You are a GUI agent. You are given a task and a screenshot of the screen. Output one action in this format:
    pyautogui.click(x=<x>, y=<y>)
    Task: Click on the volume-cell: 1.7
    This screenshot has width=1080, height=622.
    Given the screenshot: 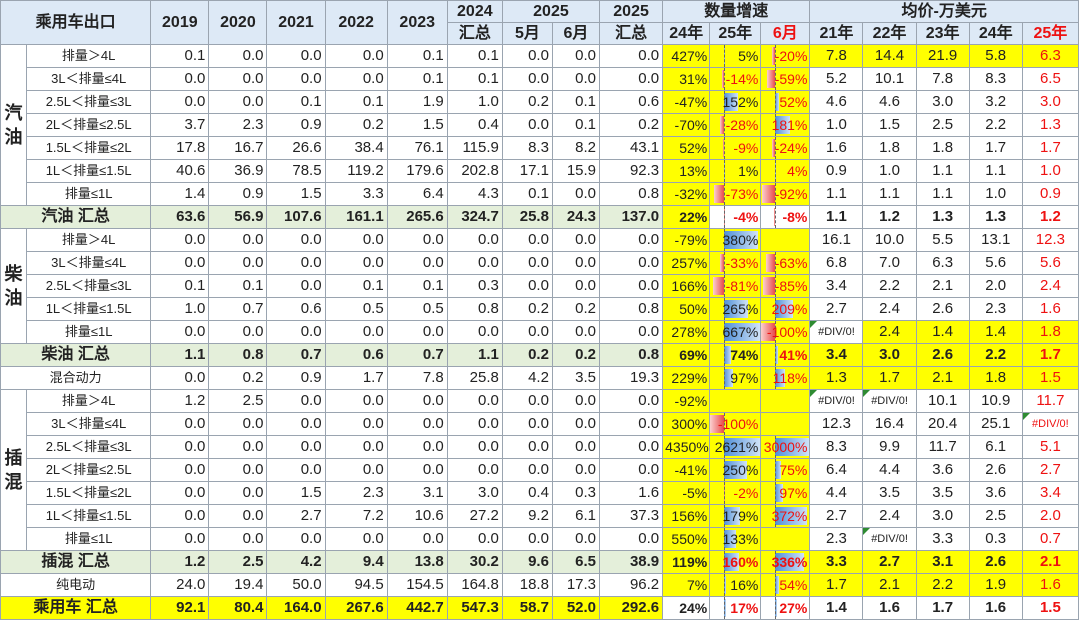 What is the action you would take?
    pyautogui.click(x=356, y=378)
    